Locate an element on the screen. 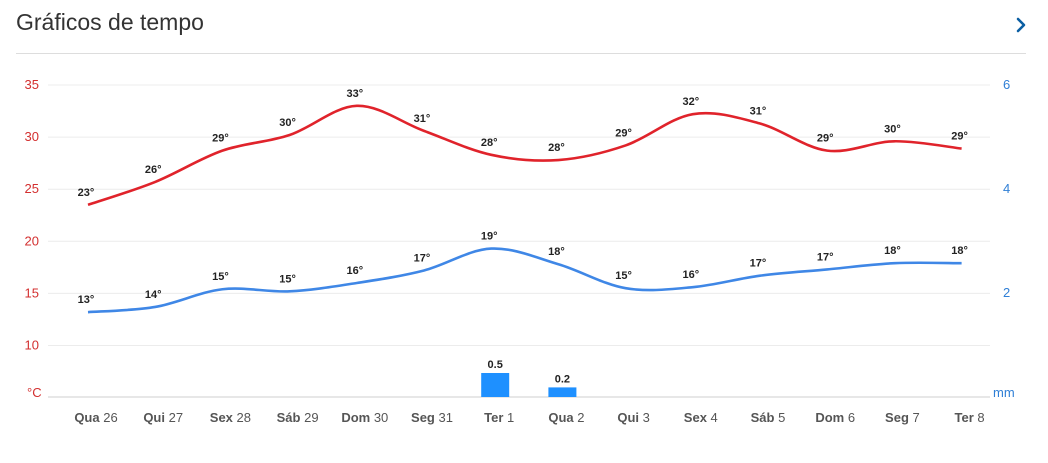  x-axis-tick-label: Qua 26 is located at coordinates (95, 417).